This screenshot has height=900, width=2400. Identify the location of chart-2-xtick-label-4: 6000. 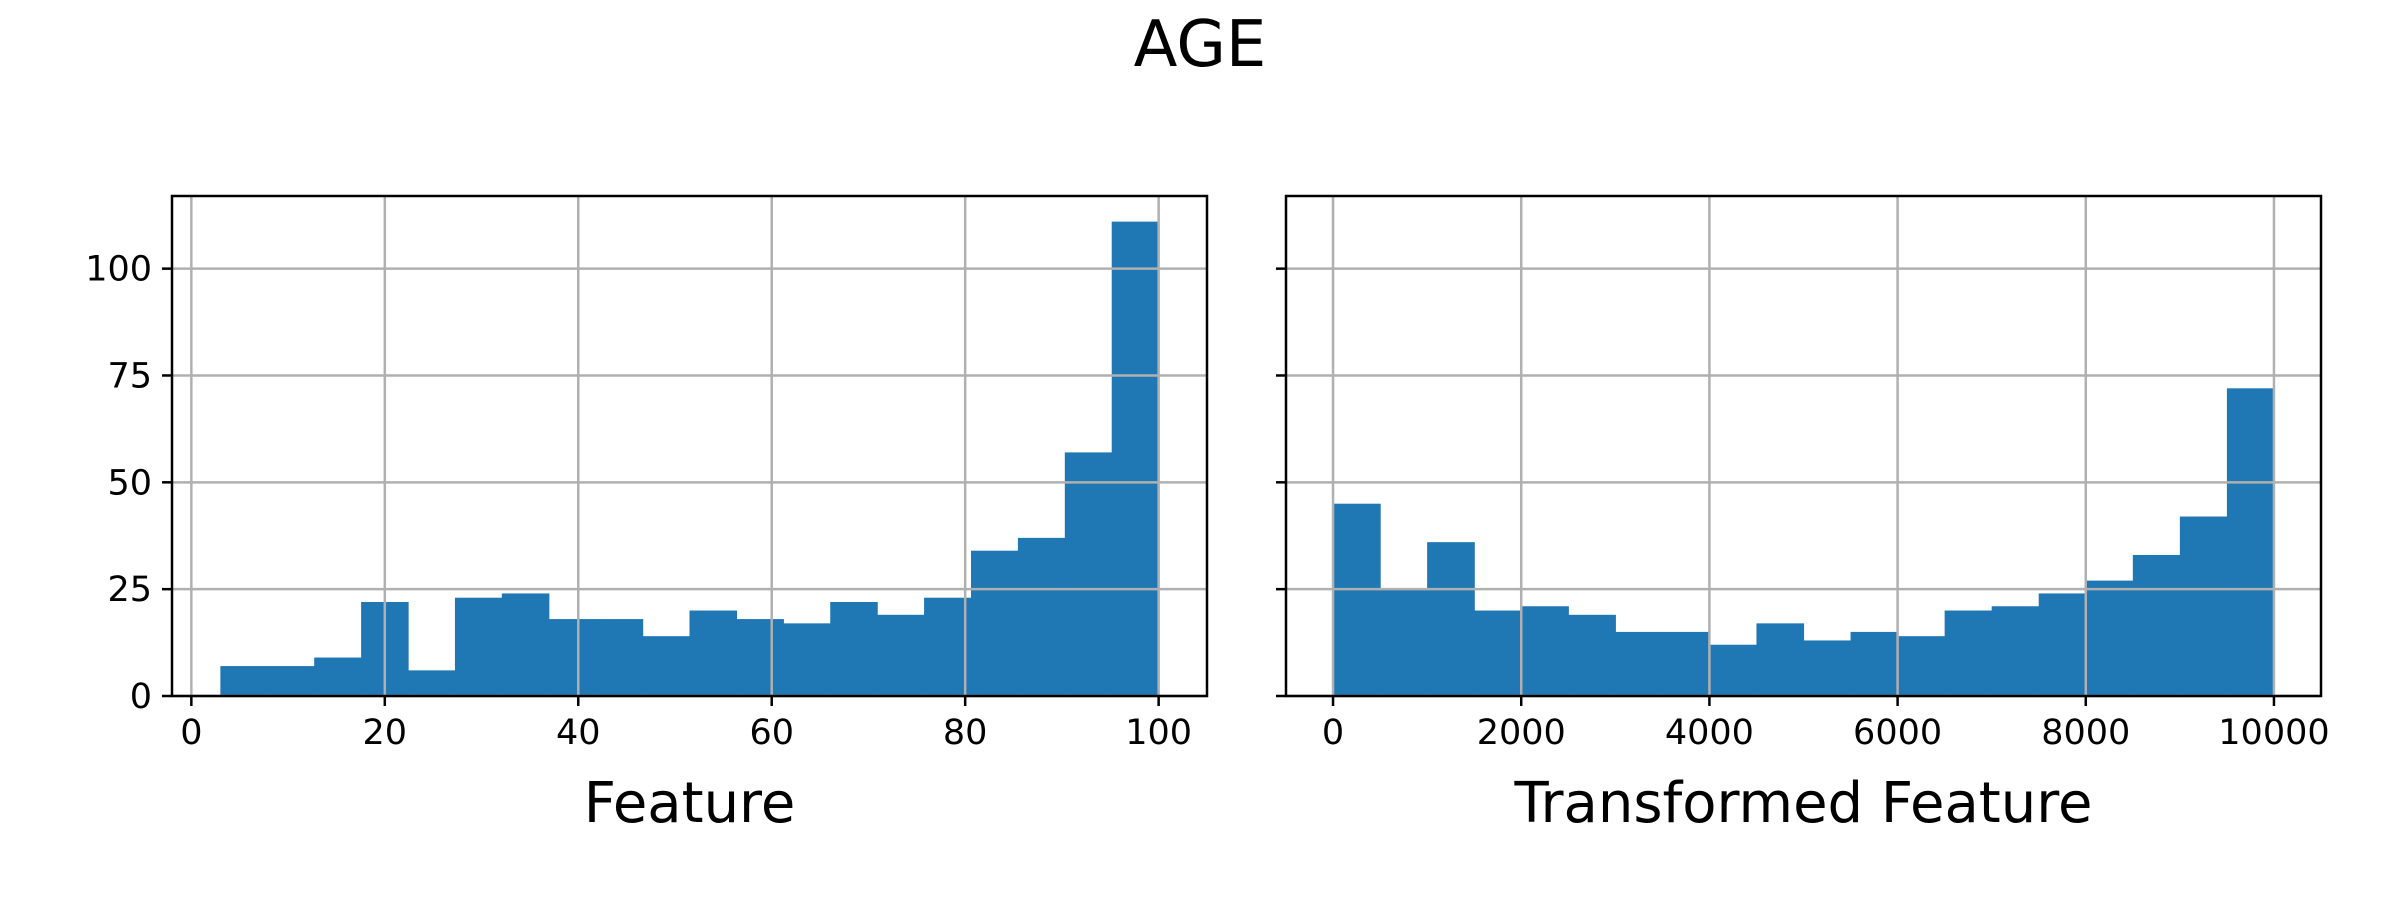
(1897, 733).